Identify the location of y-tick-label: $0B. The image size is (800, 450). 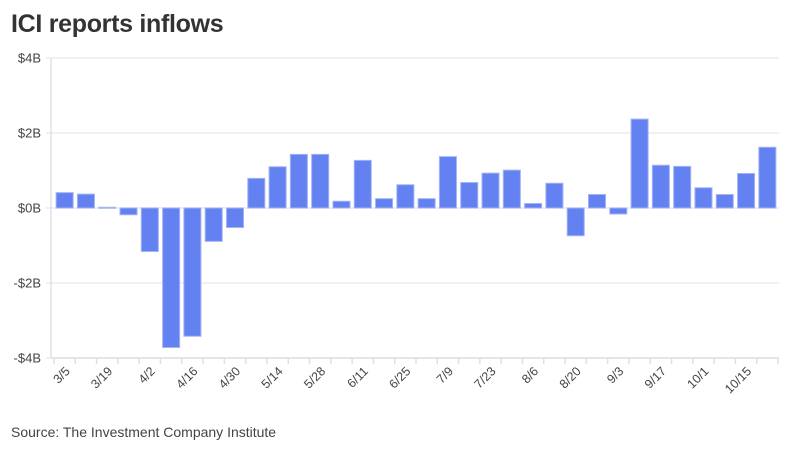
(29, 208).